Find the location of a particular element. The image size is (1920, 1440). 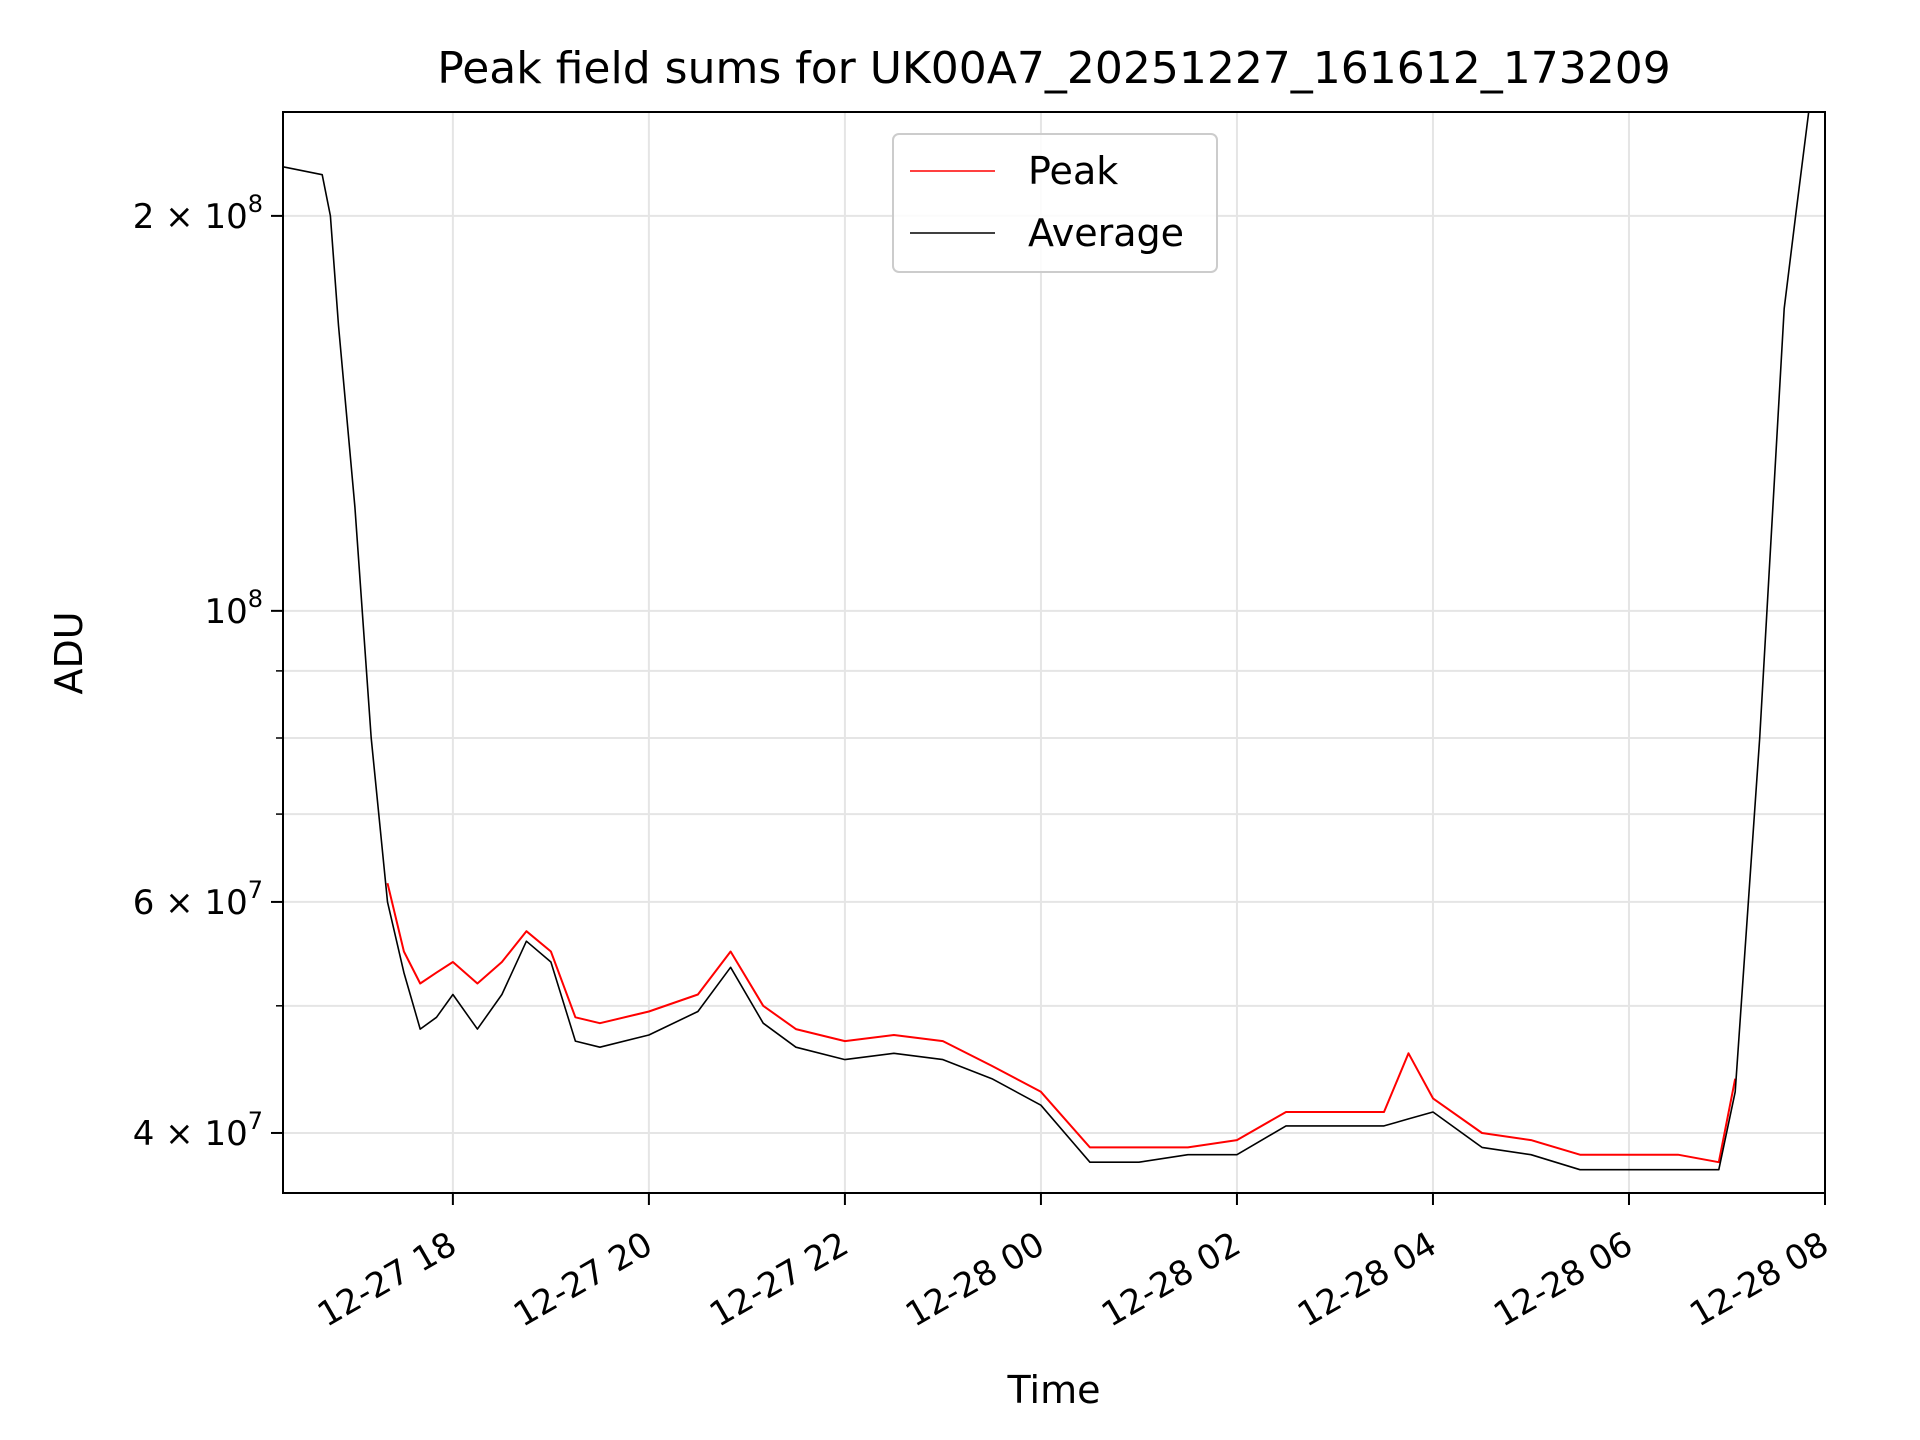

x-axis-label: Time is located at coordinates (1054, 1390).